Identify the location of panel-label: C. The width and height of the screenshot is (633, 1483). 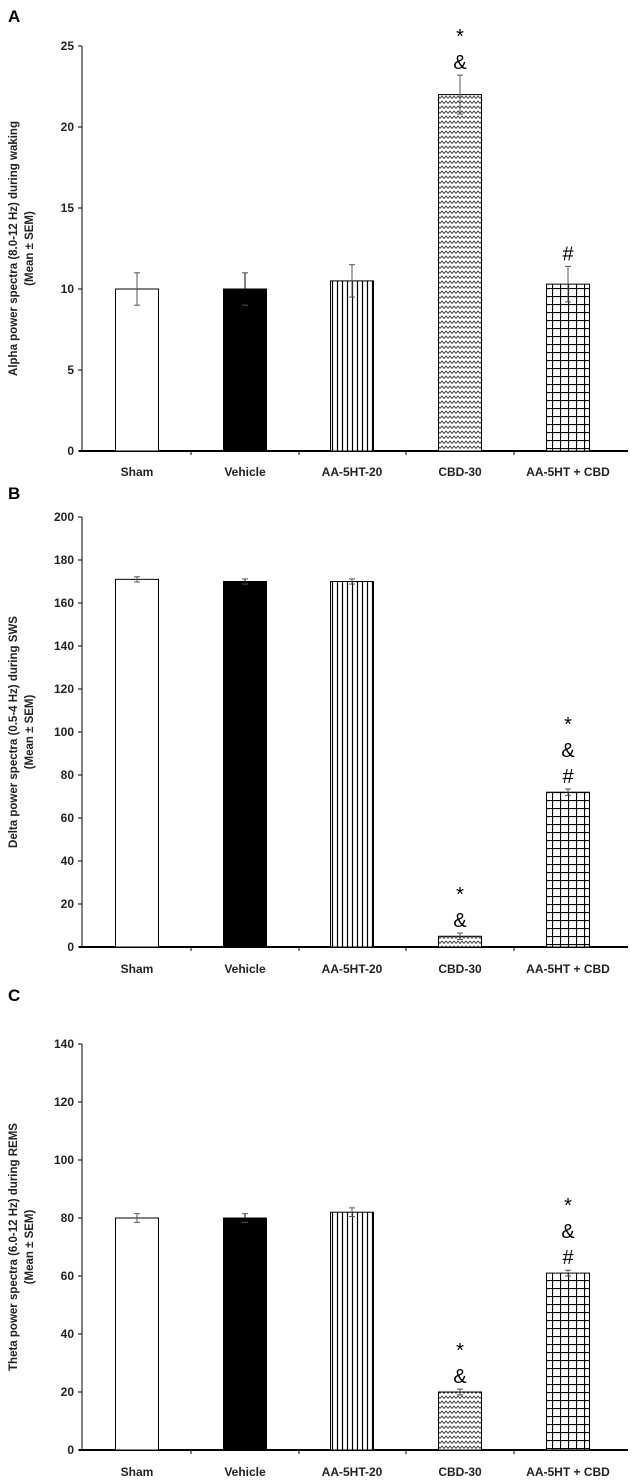
(14, 995).